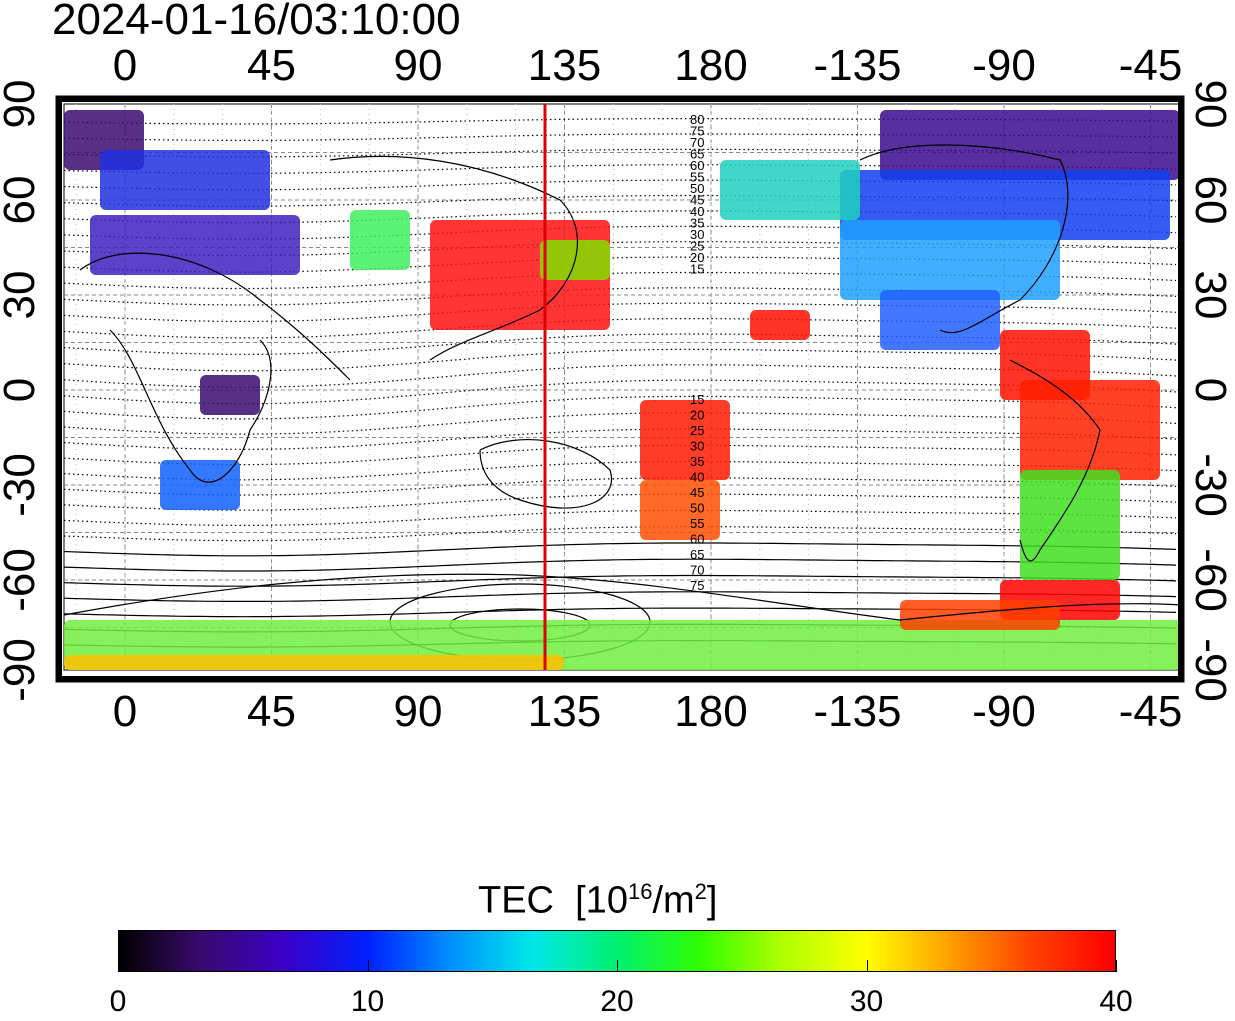 The width and height of the screenshot is (1235, 1021). What do you see at coordinates (697, 119) in the screenshot?
I see `contour-label-north: 80` at bounding box center [697, 119].